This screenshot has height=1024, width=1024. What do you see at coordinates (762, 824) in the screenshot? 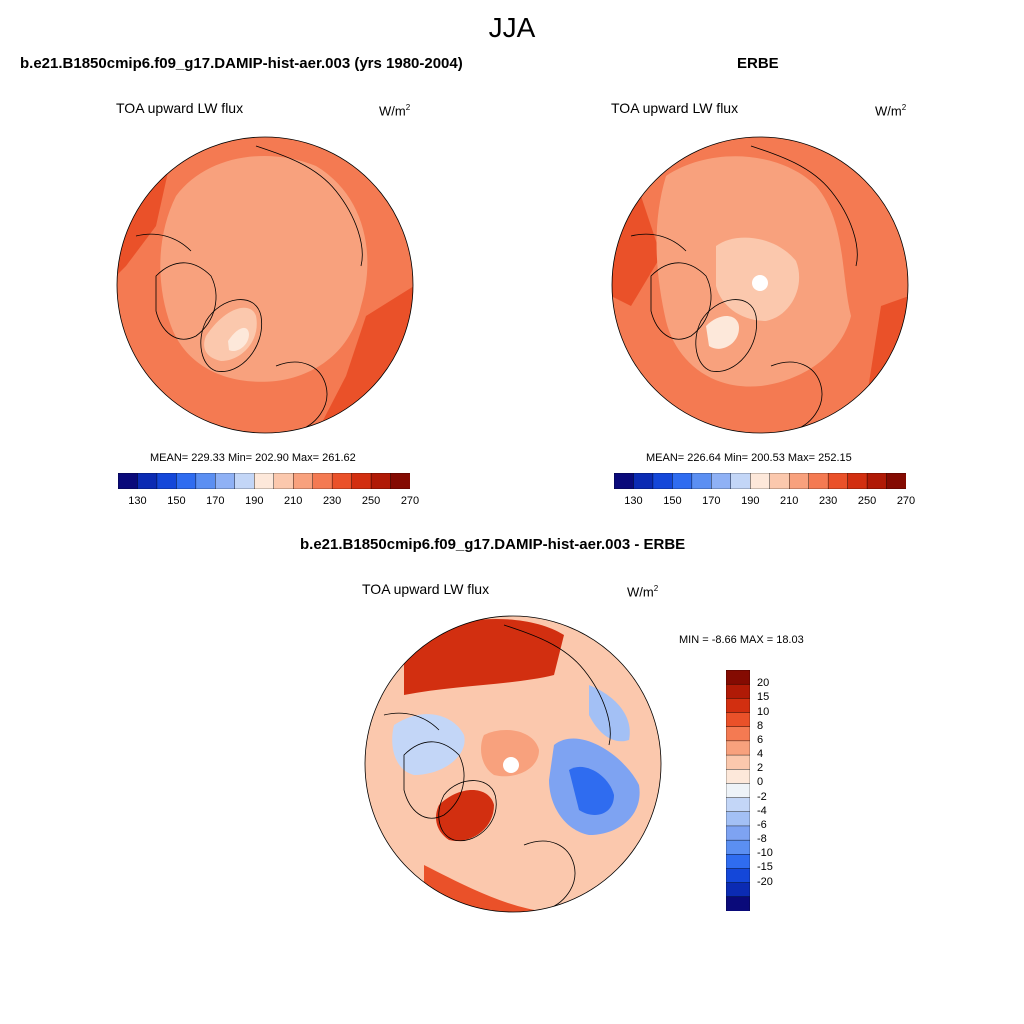
I see `panel-3-colorbar-tick-label: -6` at bounding box center [762, 824].